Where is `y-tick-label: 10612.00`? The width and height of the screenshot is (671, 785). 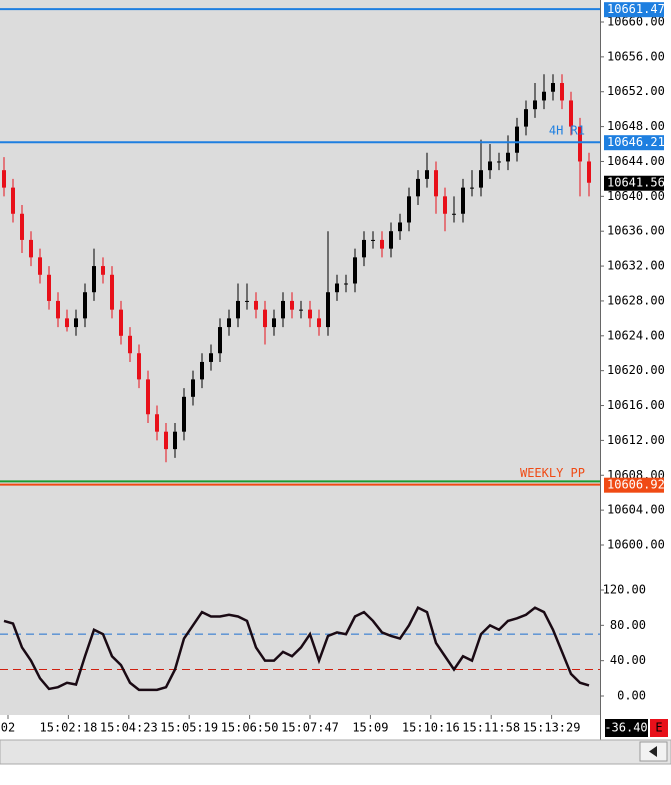
y-tick-label: 10612.00 is located at coordinates (636, 440).